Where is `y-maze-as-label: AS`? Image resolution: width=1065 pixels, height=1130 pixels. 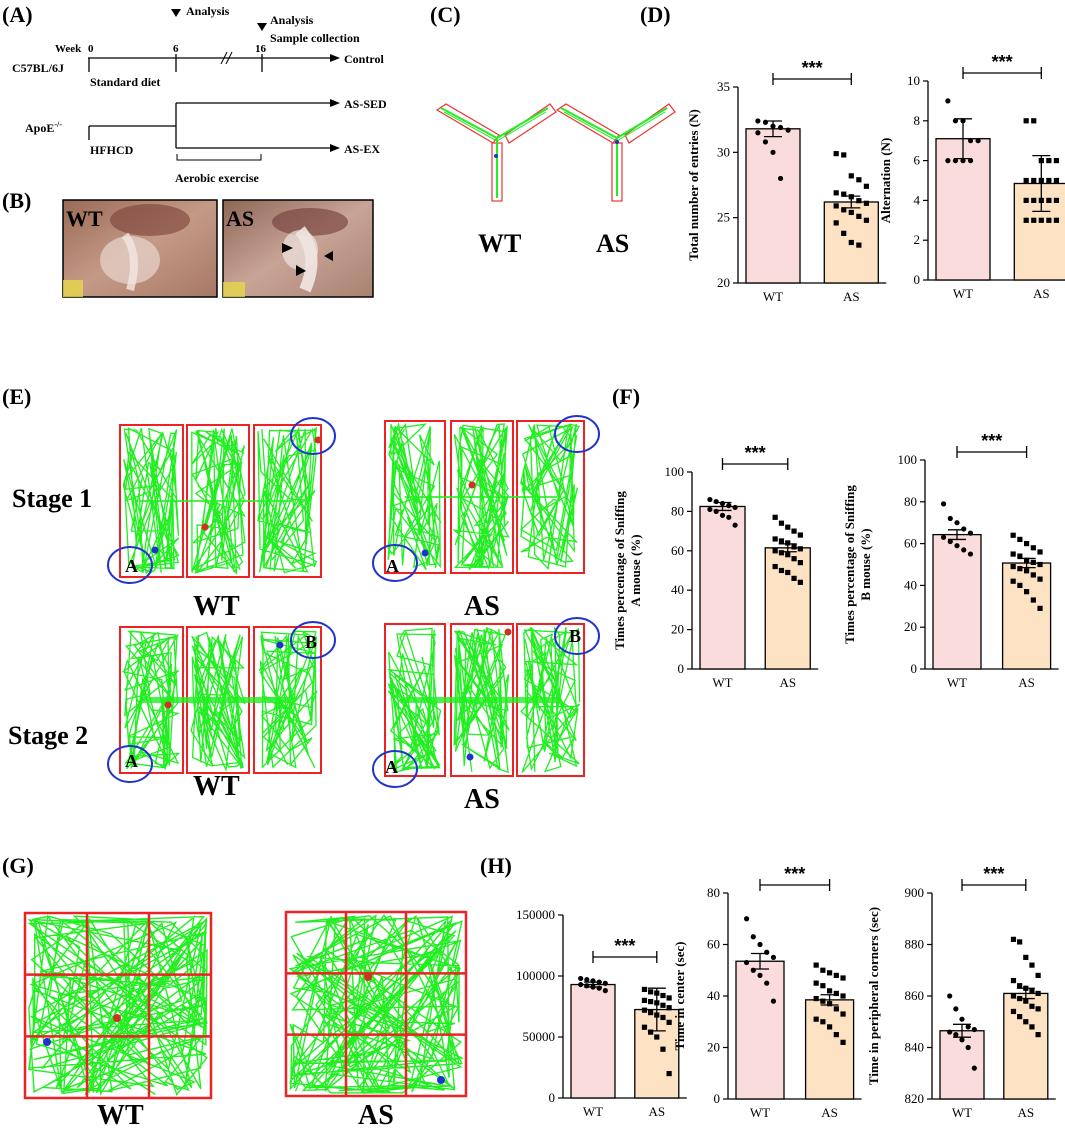
y-maze-as-label: AS is located at coordinates (612, 243).